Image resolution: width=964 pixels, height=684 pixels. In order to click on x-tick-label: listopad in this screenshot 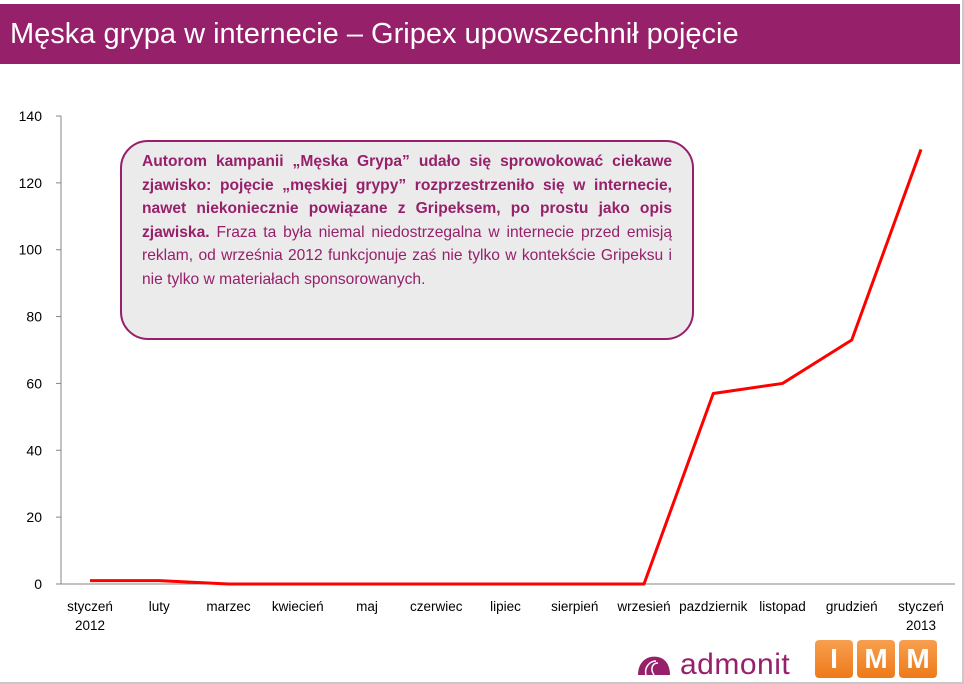, I will do `click(782, 606)`.